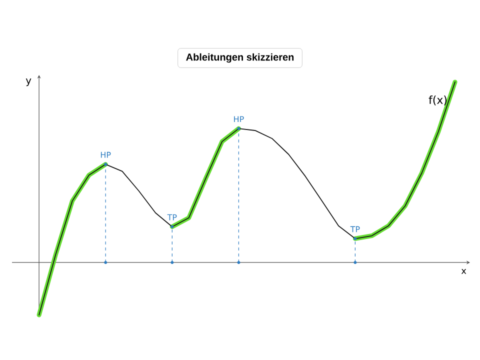 This screenshot has width=480, height=360. I want to click on x-axis-title: x, so click(463, 271).